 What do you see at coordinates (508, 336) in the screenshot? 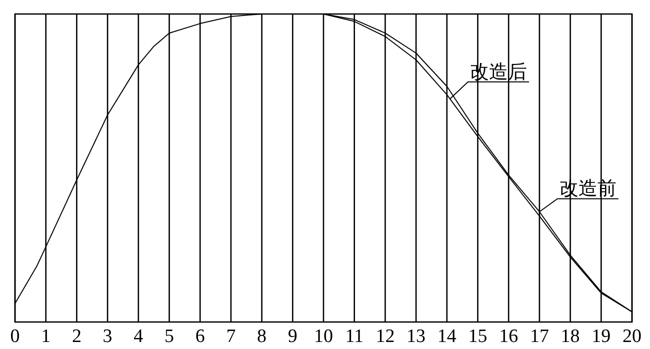
I see `x-tick-label: 16` at bounding box center [508, 336].